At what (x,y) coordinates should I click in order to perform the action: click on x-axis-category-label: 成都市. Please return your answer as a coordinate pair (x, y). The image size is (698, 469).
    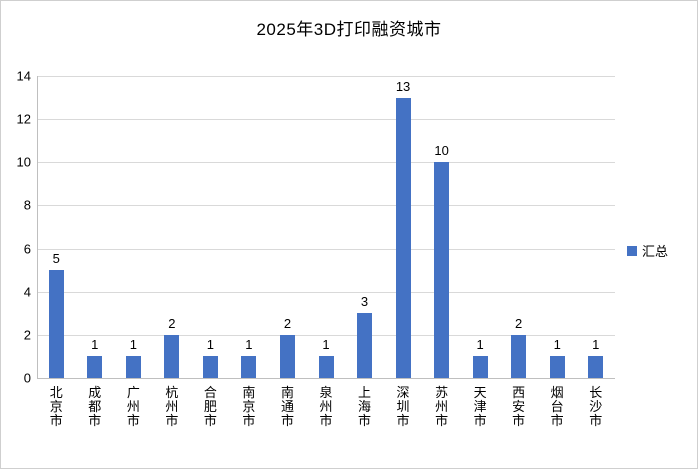
    Looking at the image, I should click on (95, 406).